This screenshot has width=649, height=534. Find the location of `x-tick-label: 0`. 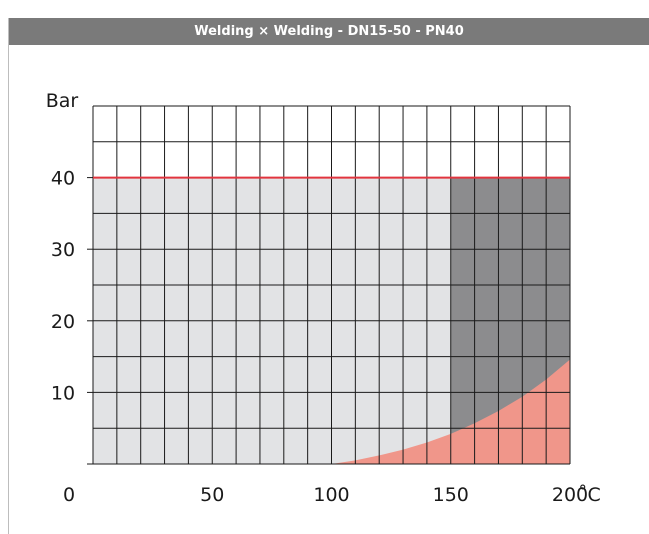

x-tick-label: 0 is located at coordinates (69, 495).